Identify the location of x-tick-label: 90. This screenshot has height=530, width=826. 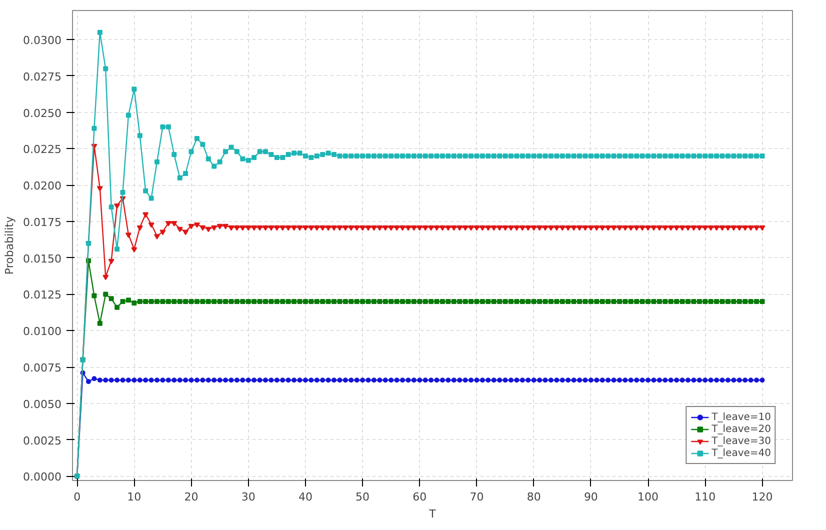
(591, 497).